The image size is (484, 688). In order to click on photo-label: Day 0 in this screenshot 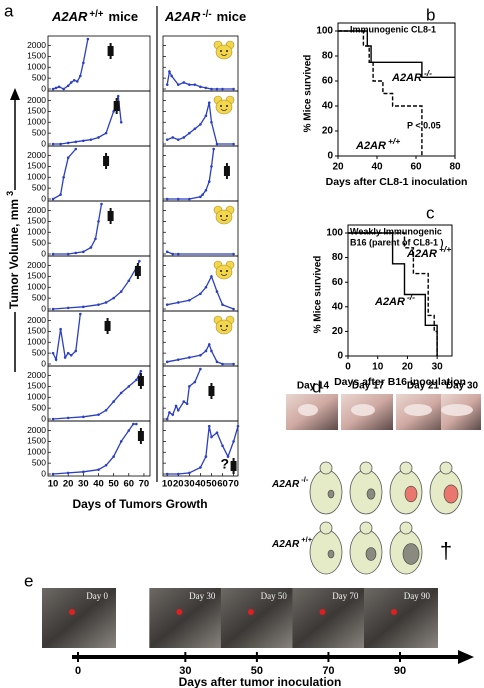, I will do `click(97, 596)`.